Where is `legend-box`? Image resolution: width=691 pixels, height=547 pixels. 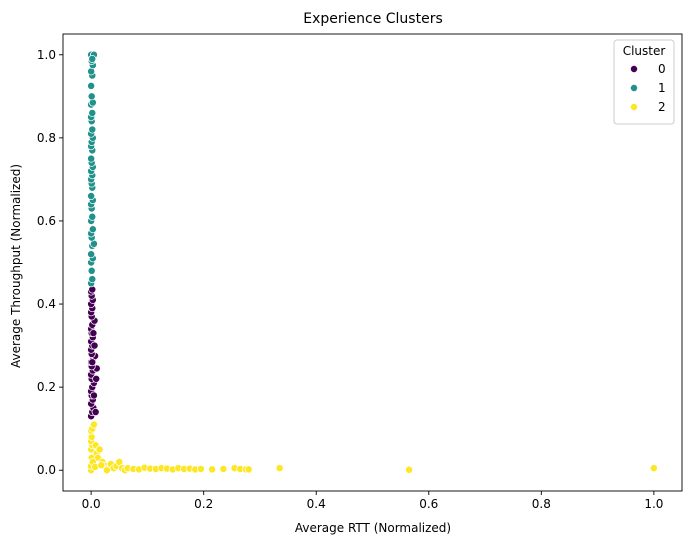 legend-box is located at coordinates (644, 82).